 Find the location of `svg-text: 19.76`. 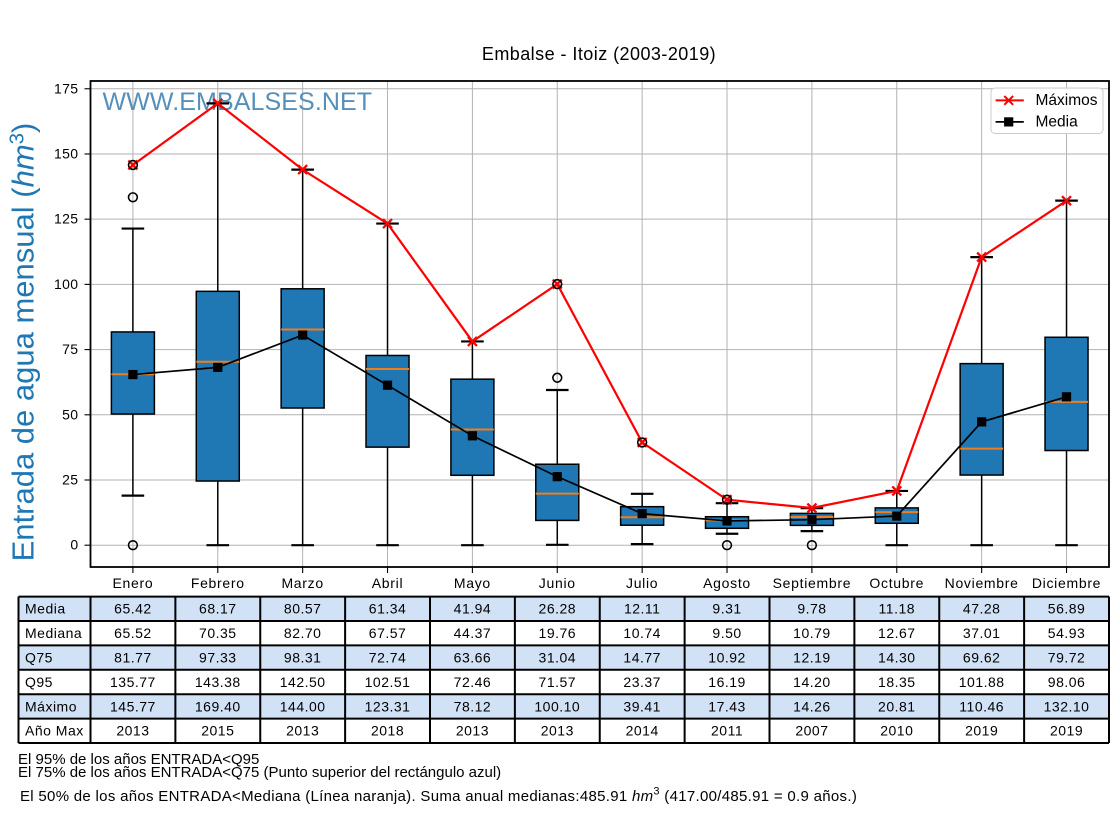

svg-text: 19.76 is located at coordinates (558, 633).